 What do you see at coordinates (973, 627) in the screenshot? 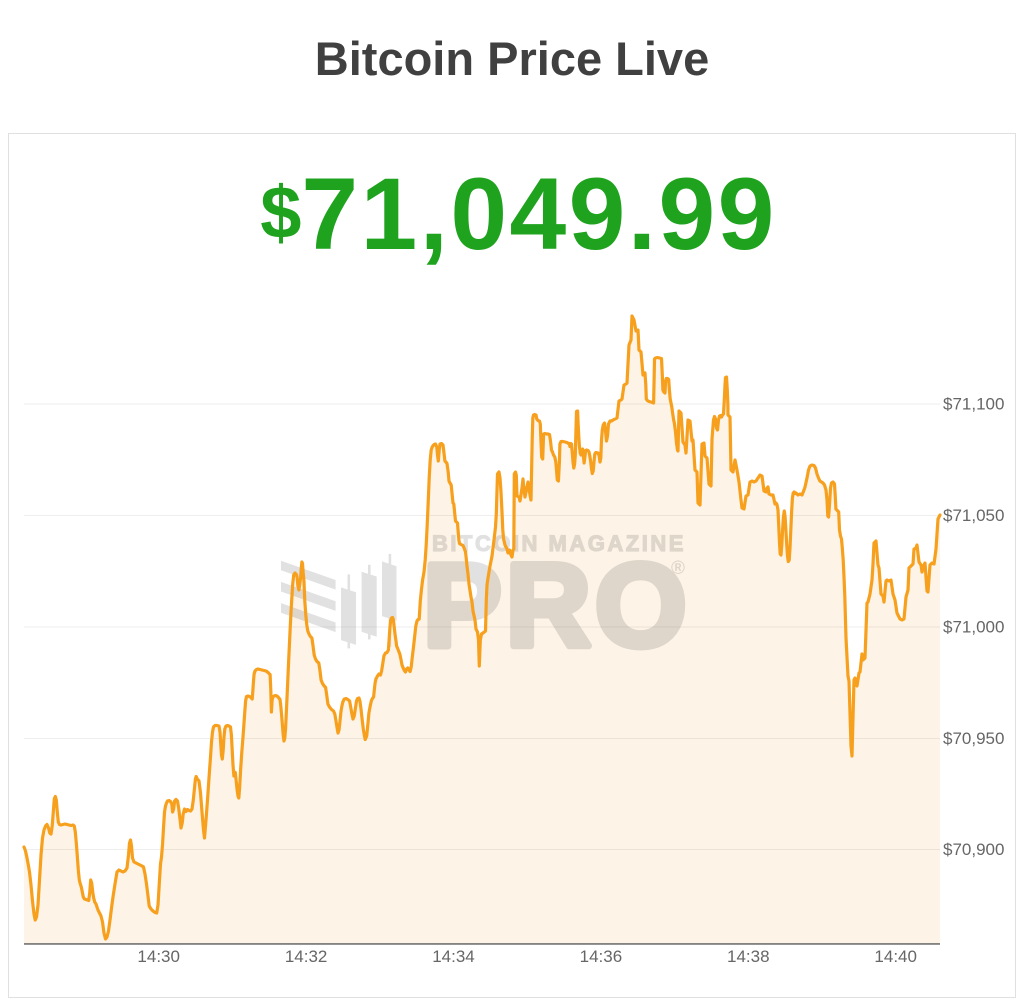
I see `svg-text: $71,000` at bounding box center [973, 627].